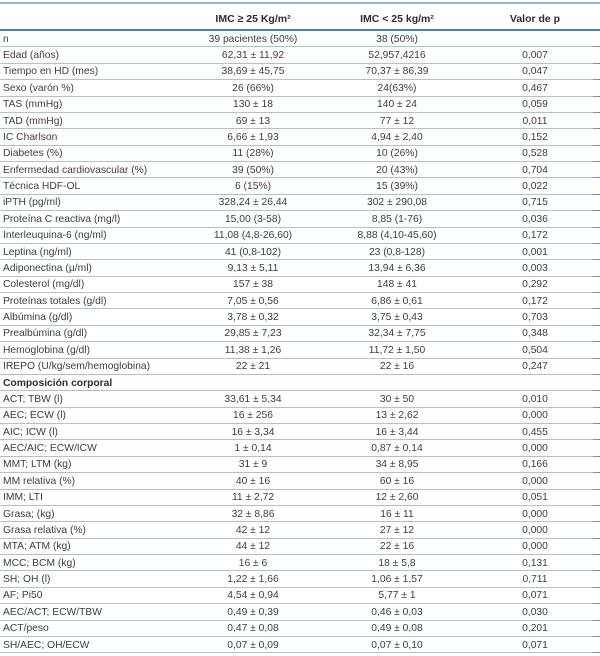  What do you see at coordinates (77, 367) in the screenshot?
I see `row-label: IREPO (U/kg/sem/hemoglobina)` at bounding box center [77, 367].